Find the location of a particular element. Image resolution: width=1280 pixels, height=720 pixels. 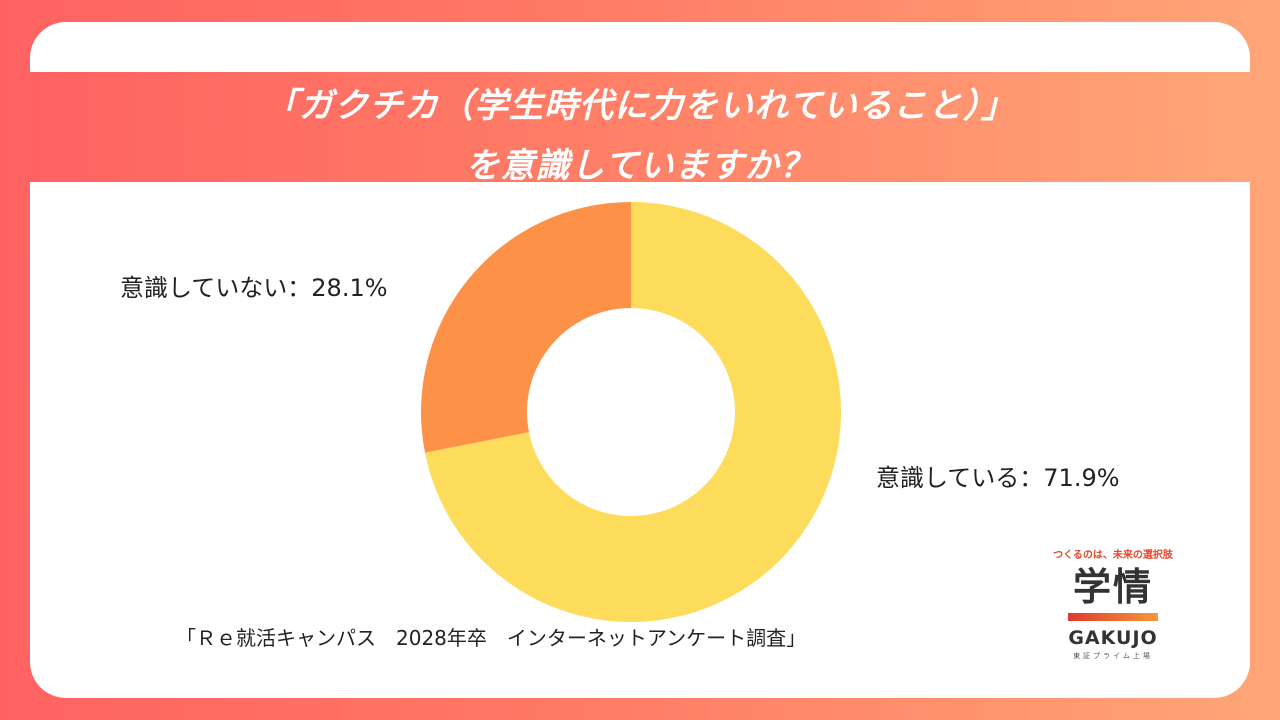

label-conscious: 意識している：71.9% is located at coordinates (998, 478).